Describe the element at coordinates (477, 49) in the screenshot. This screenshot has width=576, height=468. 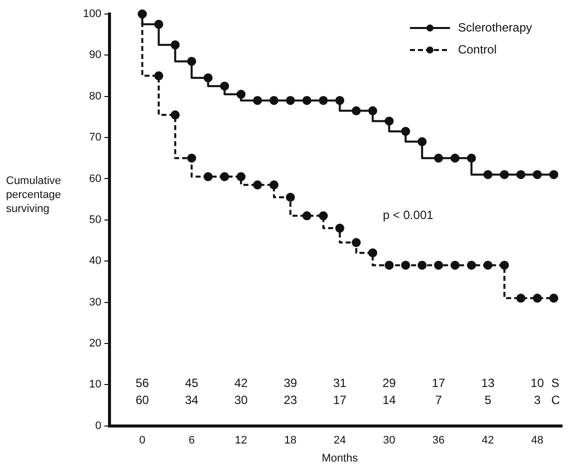
I see `legend-label: Control` at that location.